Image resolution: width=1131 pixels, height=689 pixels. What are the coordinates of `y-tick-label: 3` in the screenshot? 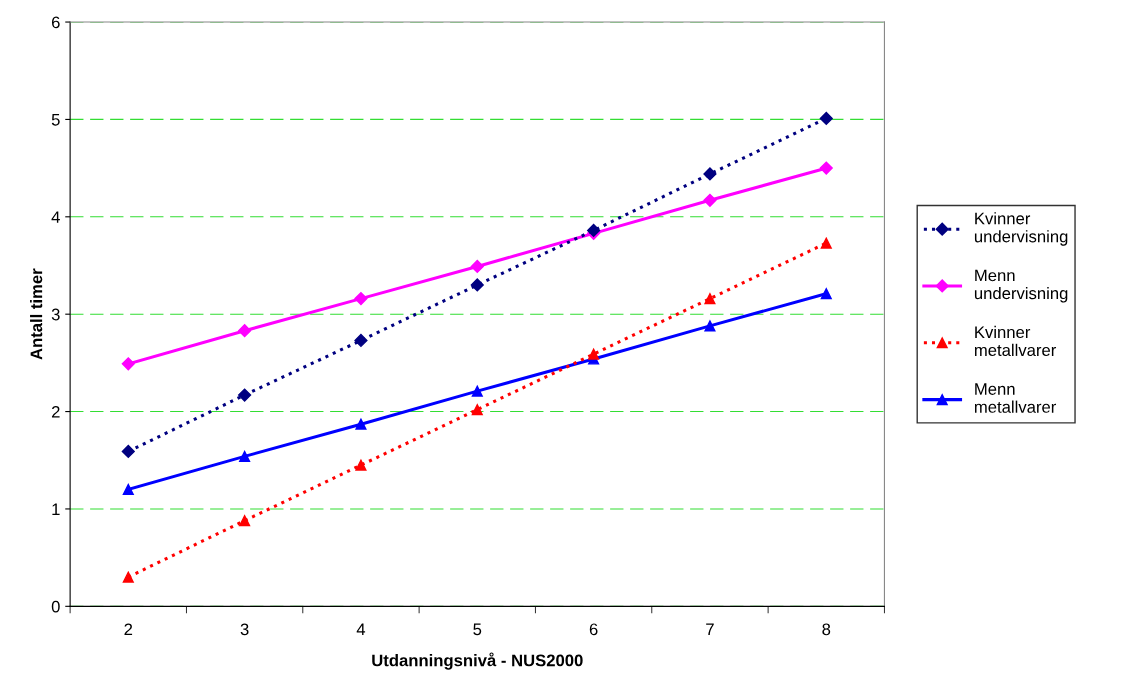 It's located at (55, 314).